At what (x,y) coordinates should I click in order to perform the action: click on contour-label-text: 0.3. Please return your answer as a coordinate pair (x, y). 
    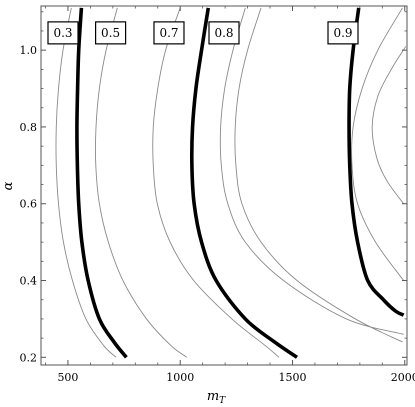
    Looking at the image, I should click on (62, 33).